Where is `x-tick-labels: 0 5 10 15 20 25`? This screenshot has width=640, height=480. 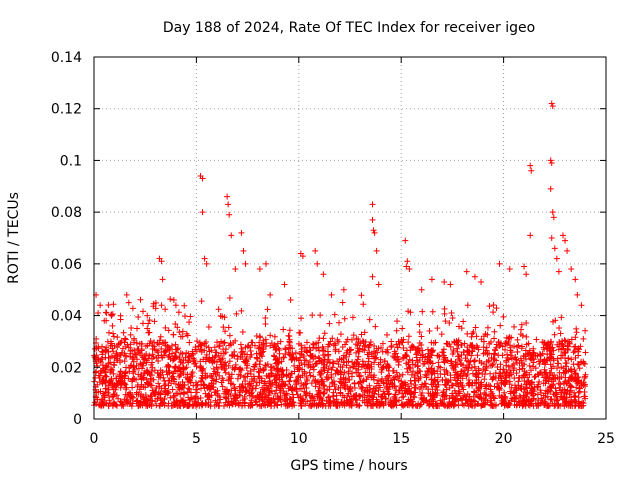 x-tick-labels: 0 5 10 15 20 25 is located at coordinates (352, 439).